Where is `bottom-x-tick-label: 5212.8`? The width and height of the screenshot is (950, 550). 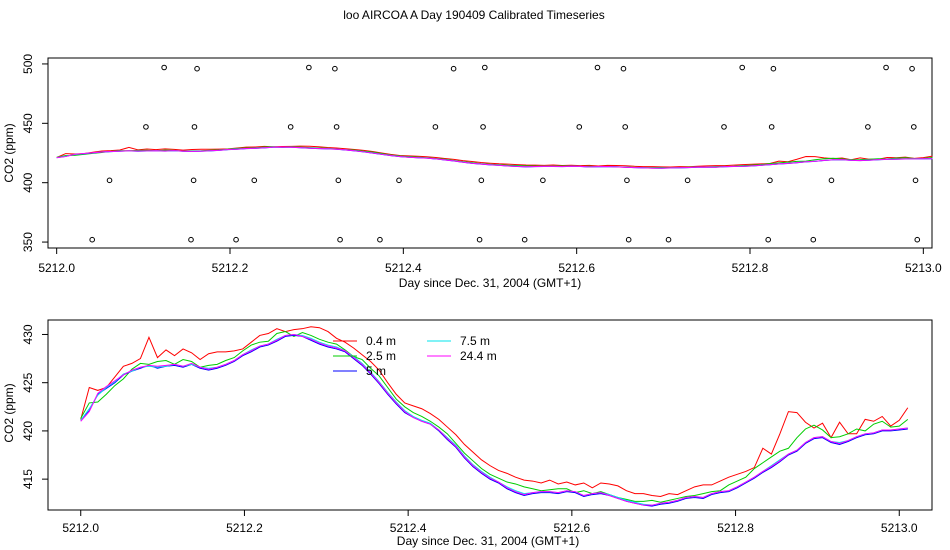
bottom-x-tick-label: 5212.8 is located at coordinates (735, 528).